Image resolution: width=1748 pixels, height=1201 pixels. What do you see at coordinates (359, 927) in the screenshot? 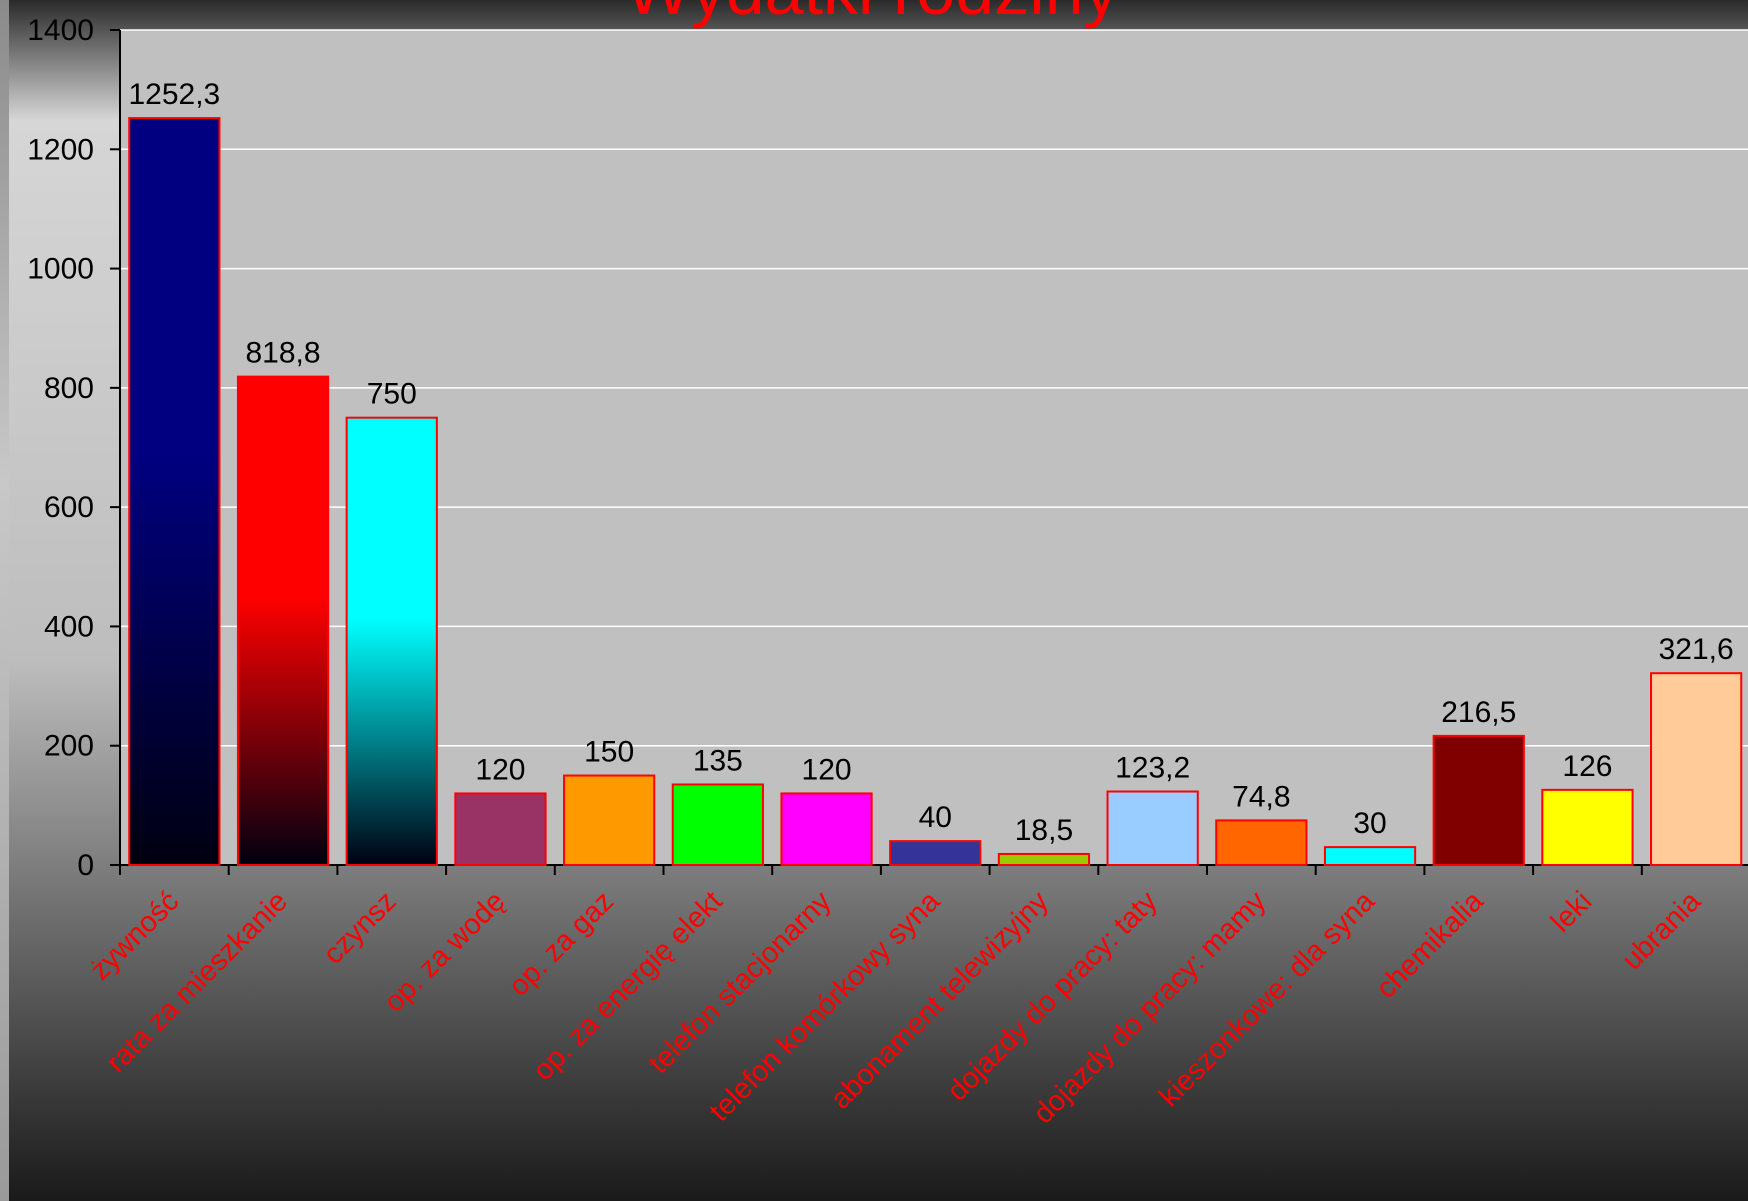
I see `category-label-2: czynsz` at bounding box center [359, 927].